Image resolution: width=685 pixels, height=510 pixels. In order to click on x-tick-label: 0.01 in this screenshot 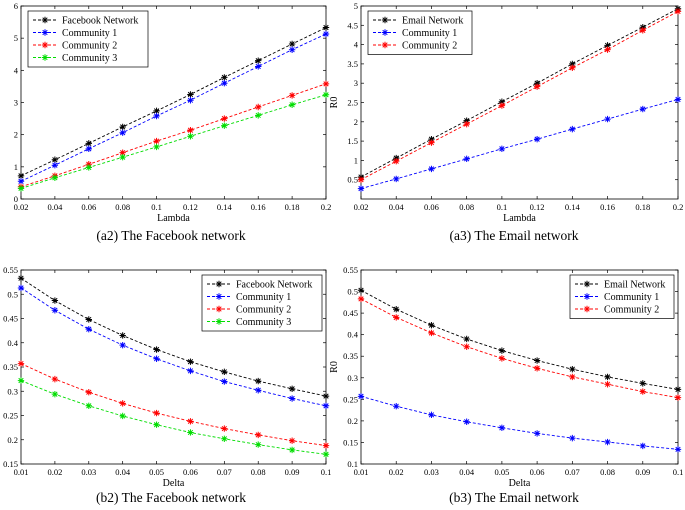, I will do `click(21, 472)`.